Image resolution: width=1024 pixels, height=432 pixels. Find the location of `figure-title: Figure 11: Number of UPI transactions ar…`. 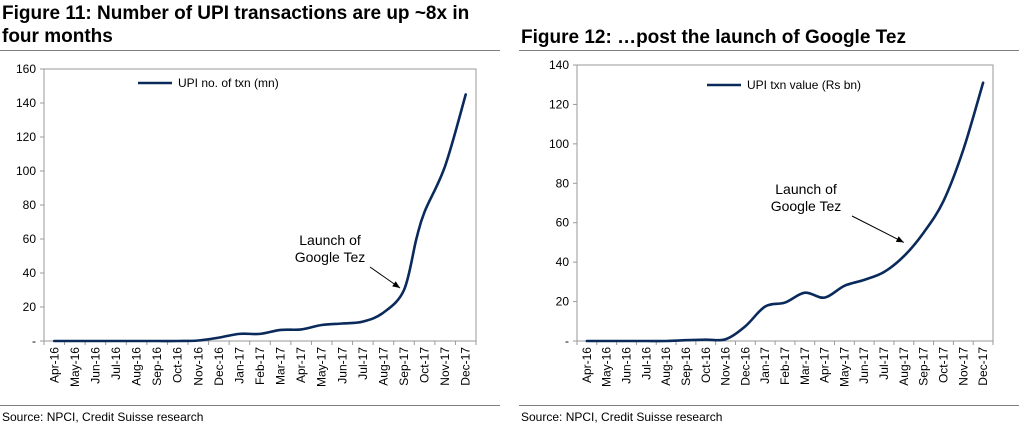

figure-title: Figure 11: Number of UPI transactions ar… is located at coordinates (236, 25).